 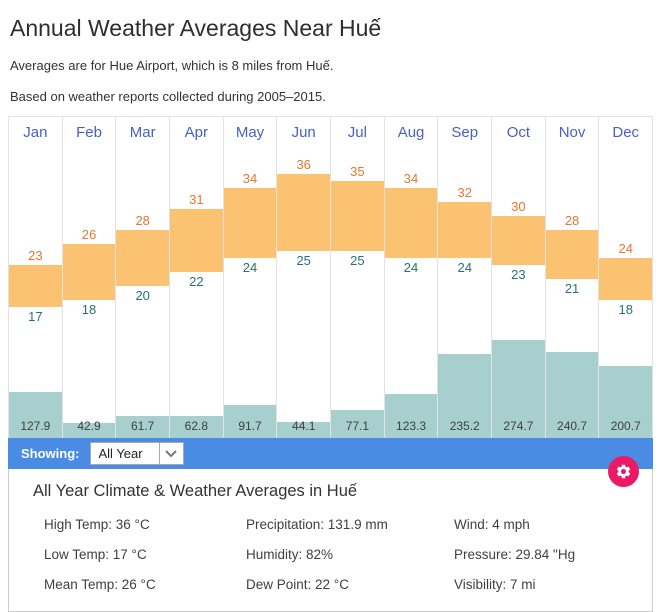 What do you see at coordinates (411, 426) in the screenshot?
I see `precipitation-value: 123.3` at bounding box center [411, 426].